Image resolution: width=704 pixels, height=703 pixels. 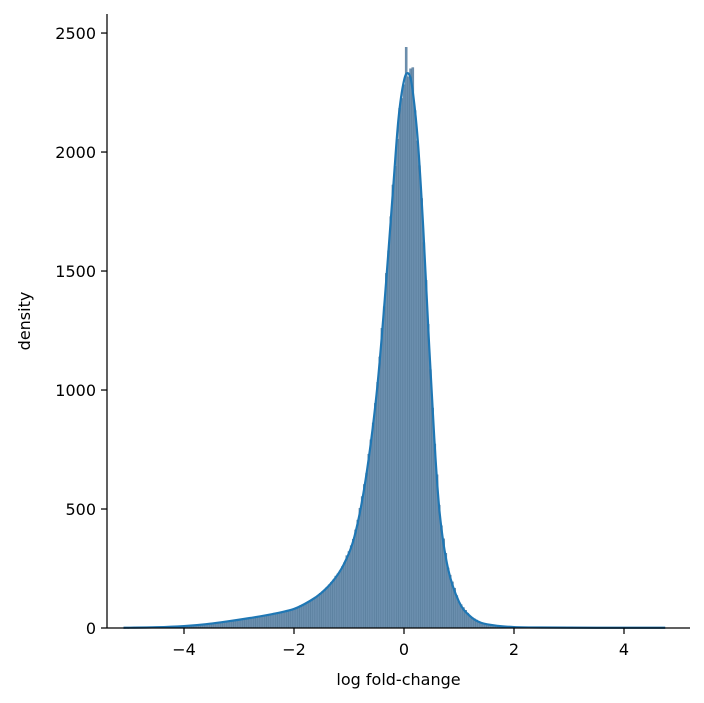 I want to click on y-tick-label: 2500, so click(x=75, y=33).